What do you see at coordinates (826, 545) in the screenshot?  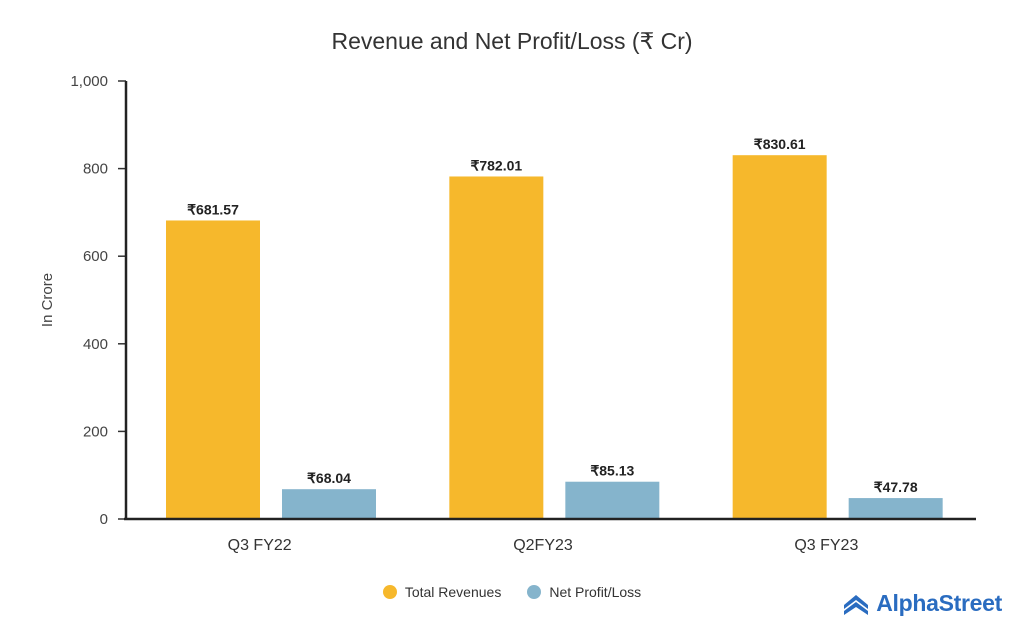 I see `x-tick-label: Q3 FY23` at bounding box center [826, 545].